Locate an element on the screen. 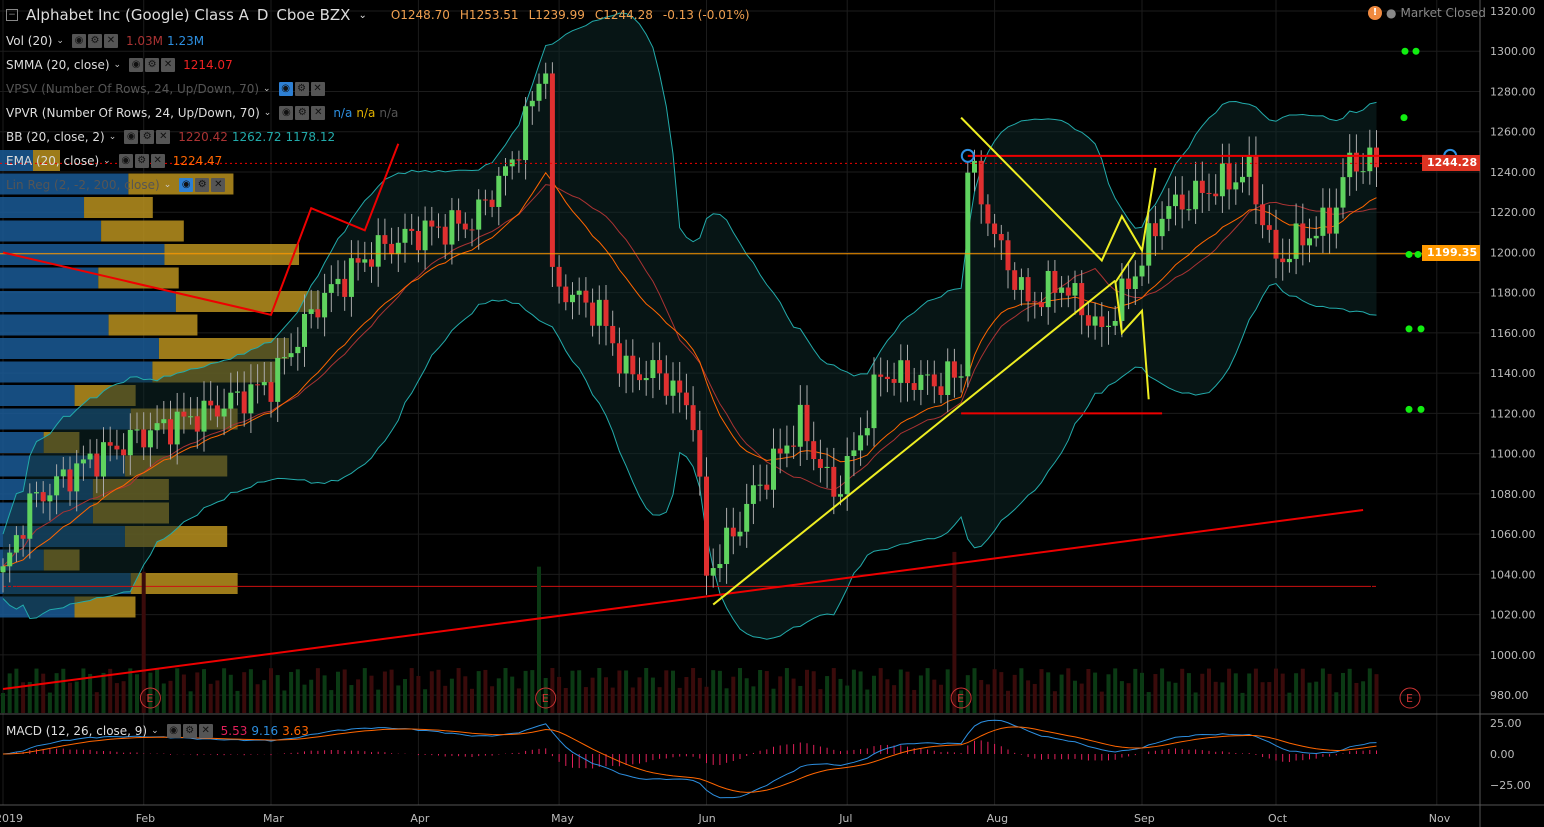 Image resolution: width=1544 pixels, height=827 pixels. indicator-legend: EMA (20, close) ⌄ ◉ ⚙ ✕ 1224.47 is located at coordinates (114, 161).